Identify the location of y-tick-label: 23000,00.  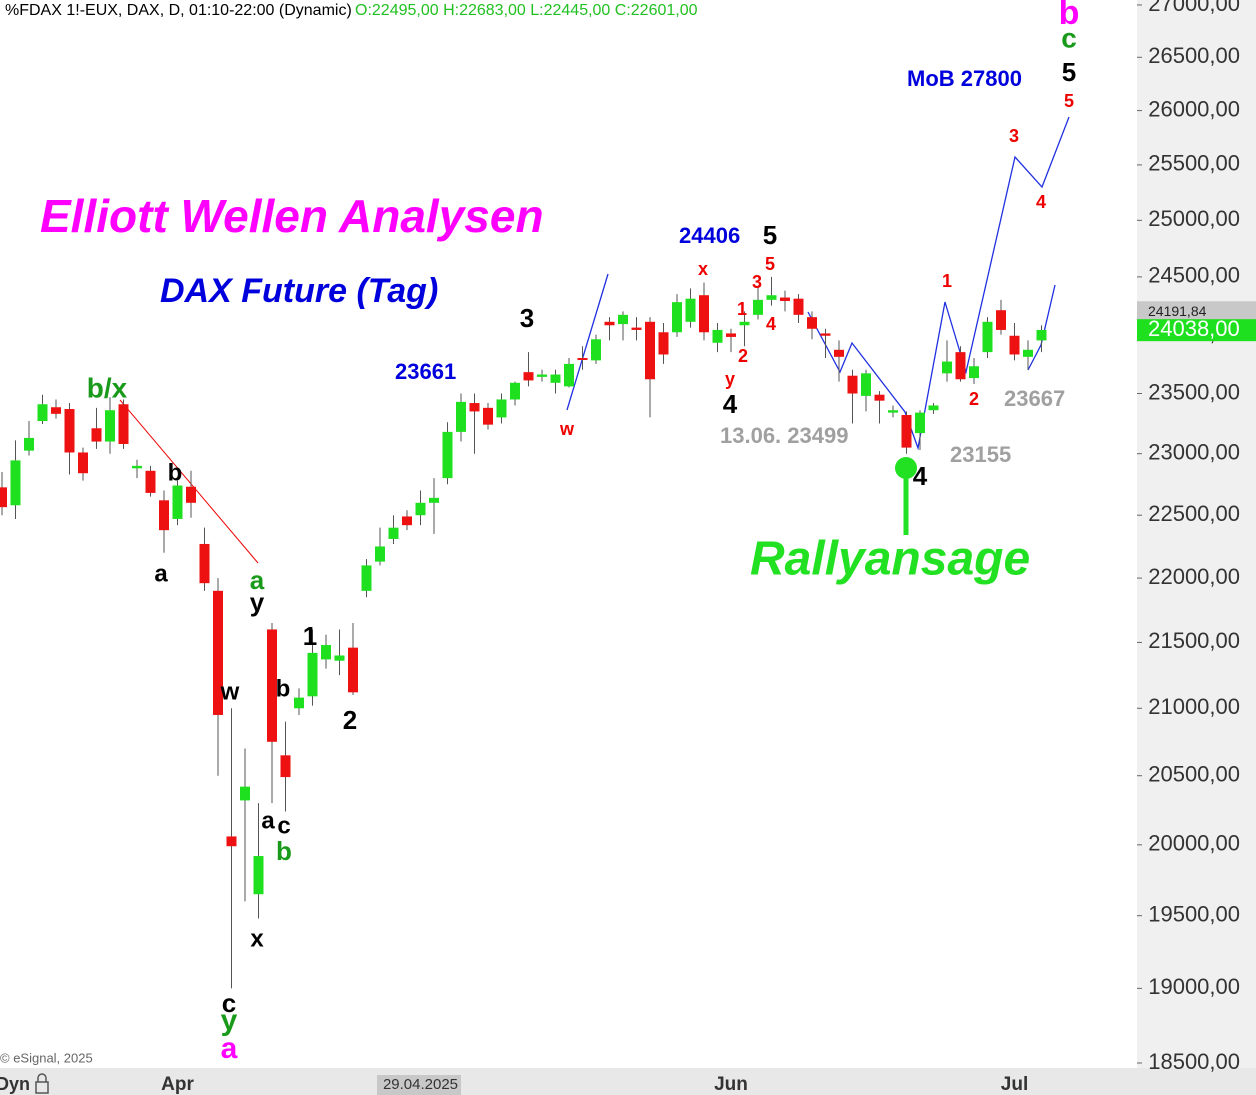
(1194, 452).